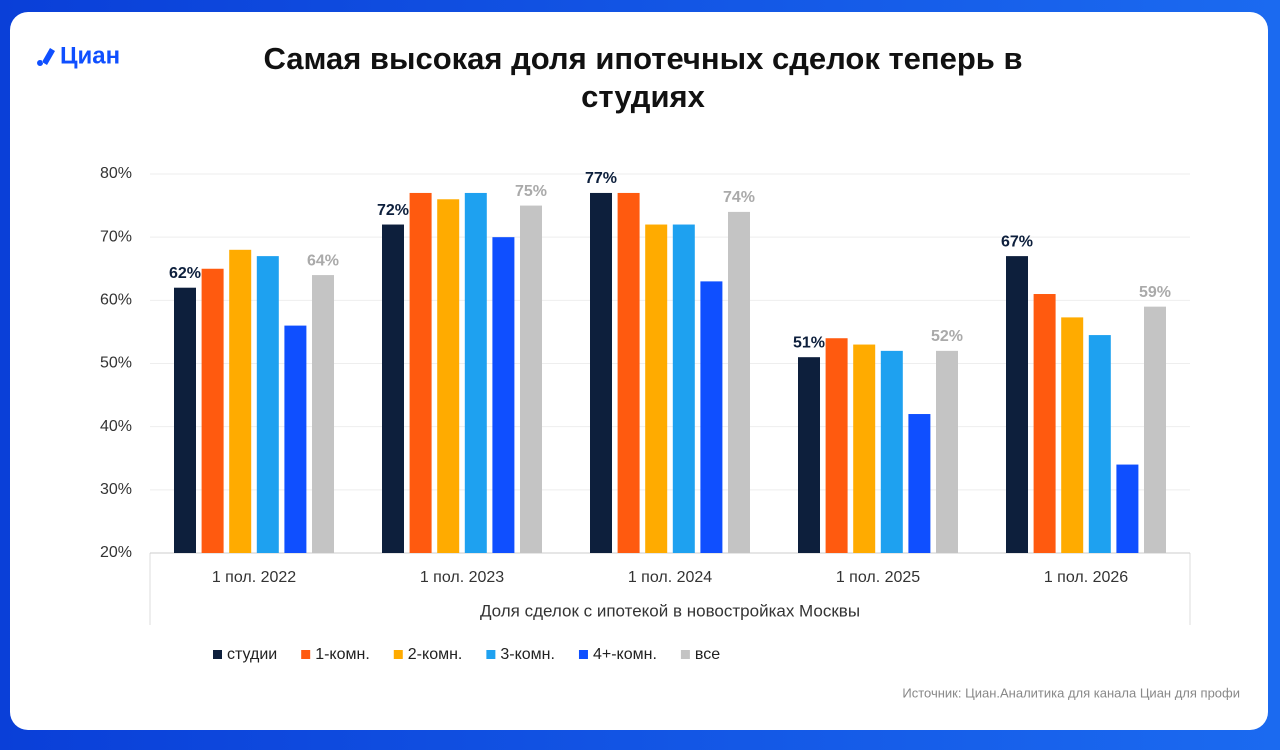  Describe the element at coordinates (116, 300) in the screenshot. I see `y-tick-label: 60%` at that location.